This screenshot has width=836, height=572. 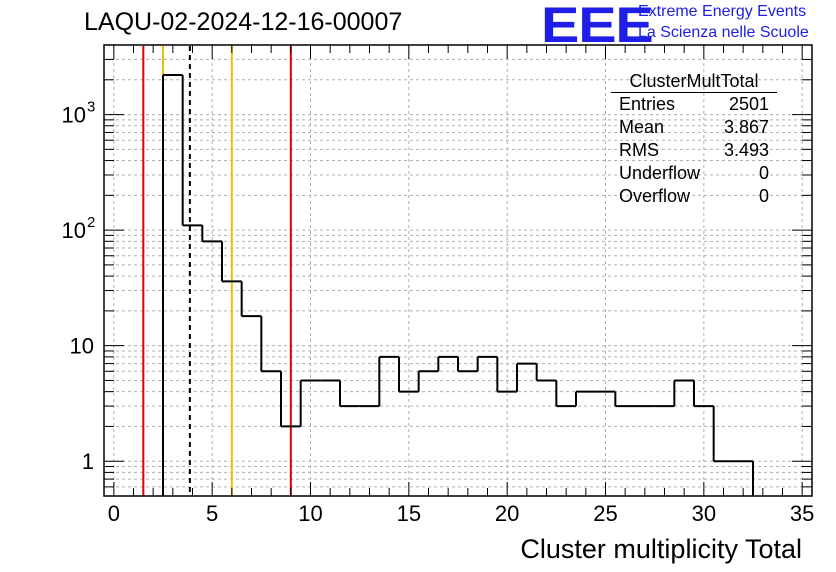 I want to click on stats-row-underflow: Underflow 0, so click(x=694, y=173).